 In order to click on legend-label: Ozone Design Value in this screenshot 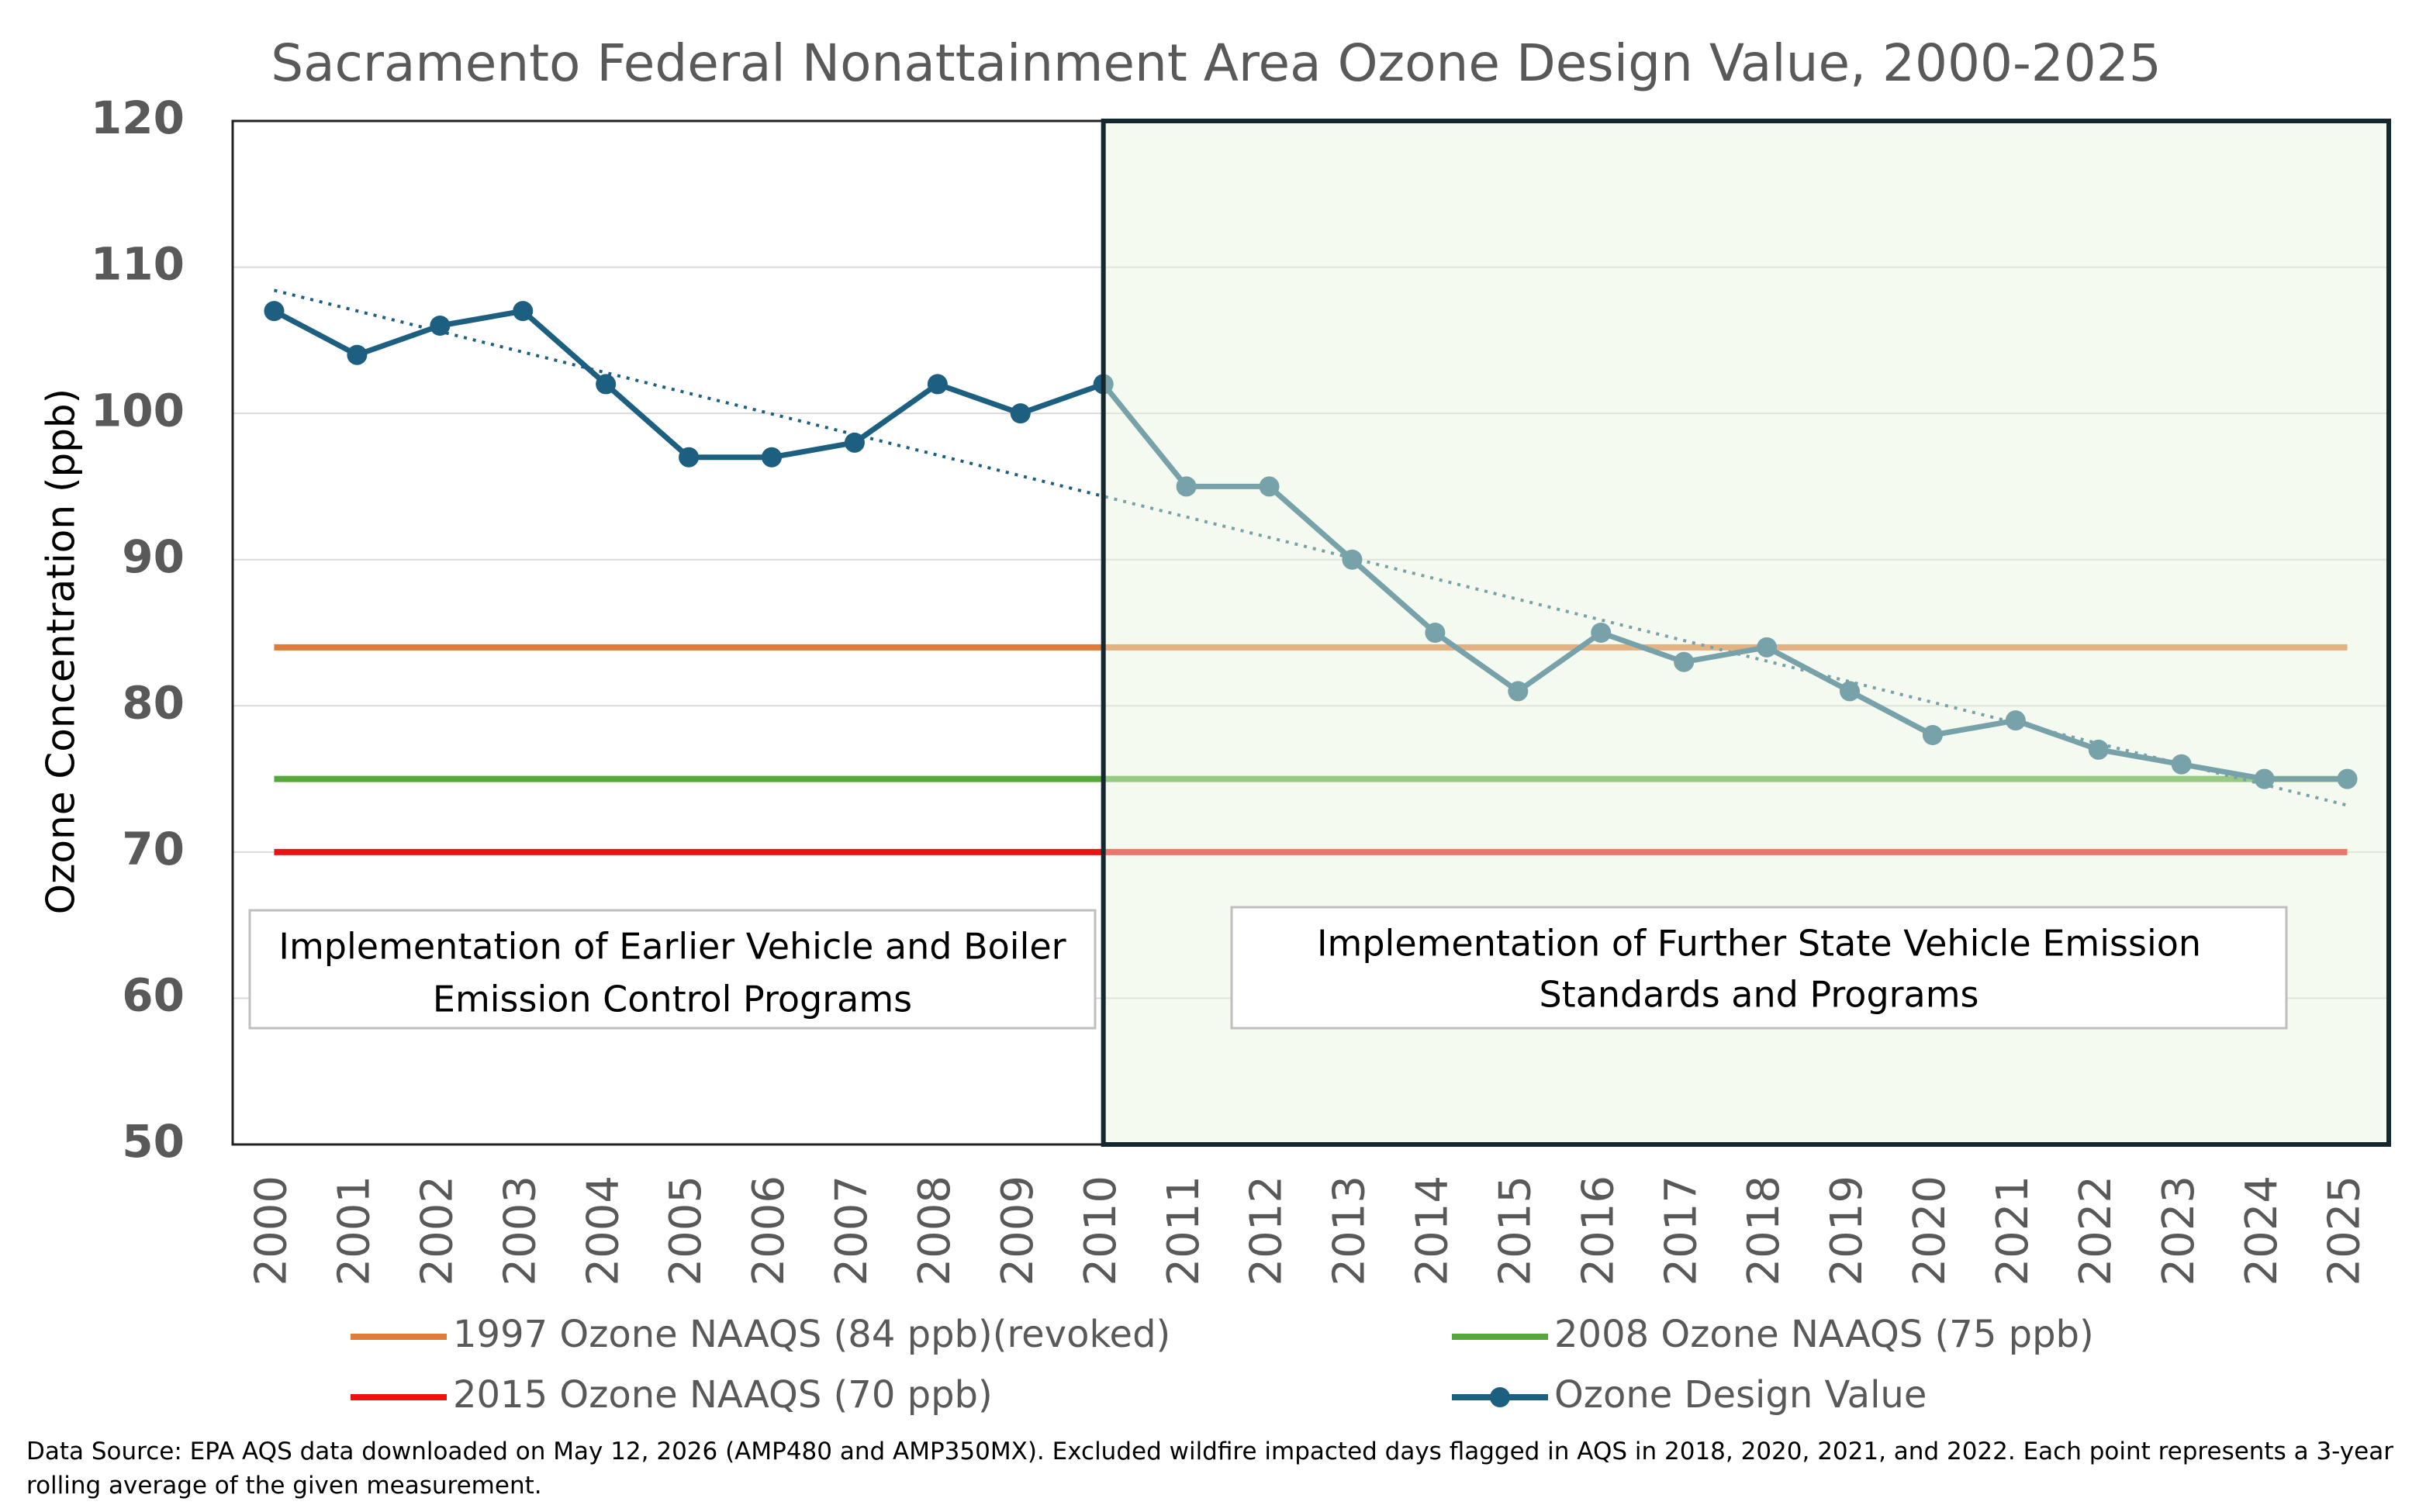, I will do `click(1740, 1395)`.